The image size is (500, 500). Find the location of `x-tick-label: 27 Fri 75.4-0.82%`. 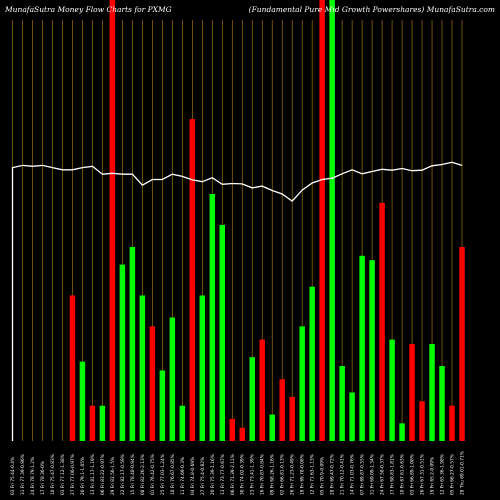

x-tick-label: 27 Fri 75.4-0.82% is located at coordinates (203, 476).